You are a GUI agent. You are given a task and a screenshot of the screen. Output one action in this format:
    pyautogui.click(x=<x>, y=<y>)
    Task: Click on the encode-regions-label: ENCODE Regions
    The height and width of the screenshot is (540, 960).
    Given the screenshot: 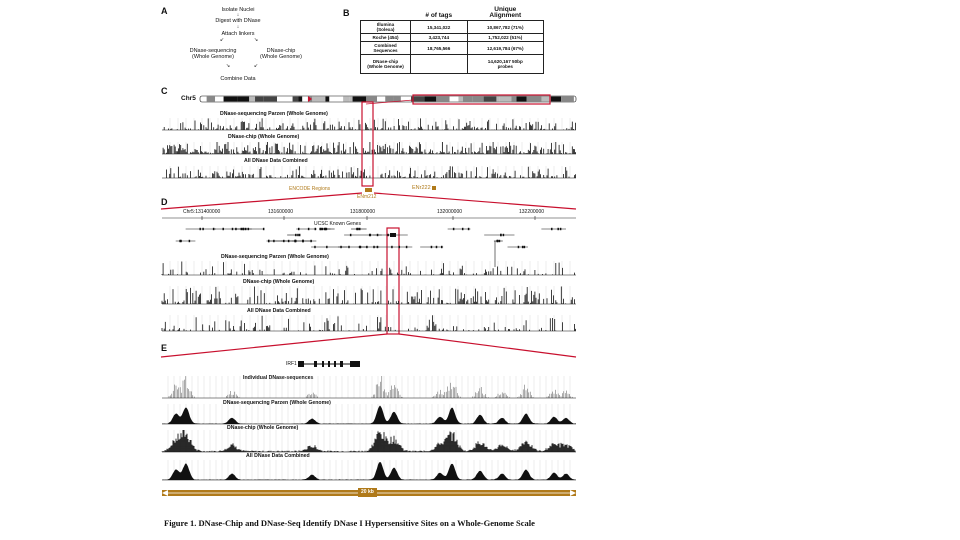 What is the action you would take?
    pyautogui.click(x=310, y=189)
    